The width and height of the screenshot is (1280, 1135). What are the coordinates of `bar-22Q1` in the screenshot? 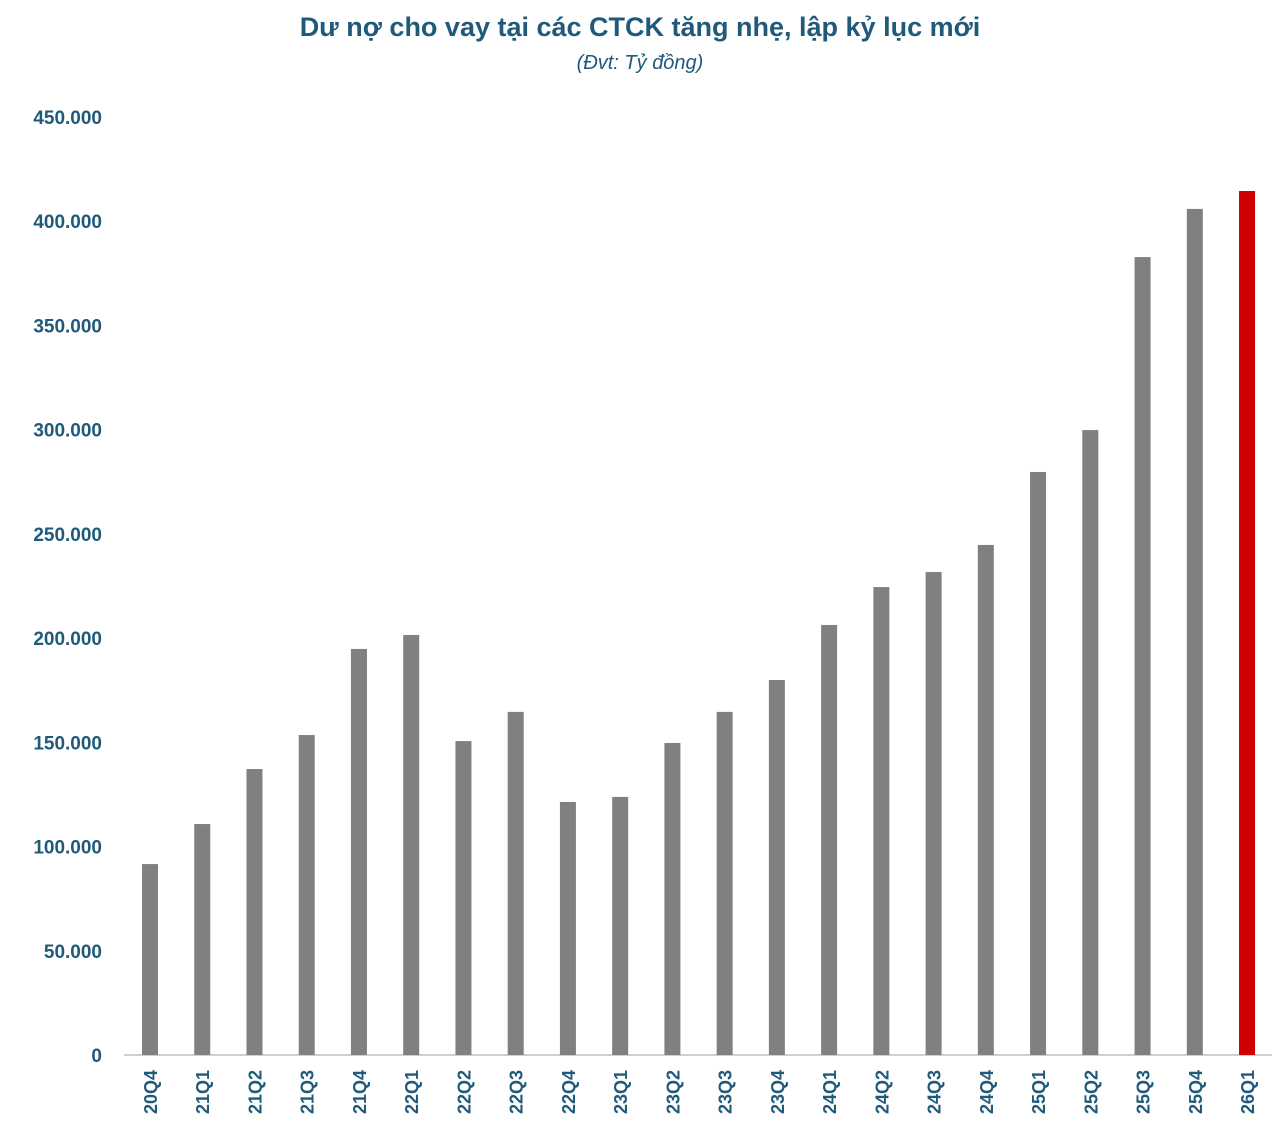 It's located at (411, 844).